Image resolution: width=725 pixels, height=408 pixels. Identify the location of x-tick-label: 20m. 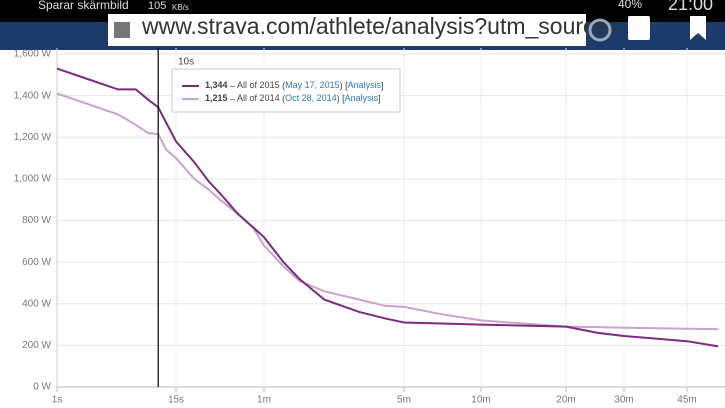
(565, 400).